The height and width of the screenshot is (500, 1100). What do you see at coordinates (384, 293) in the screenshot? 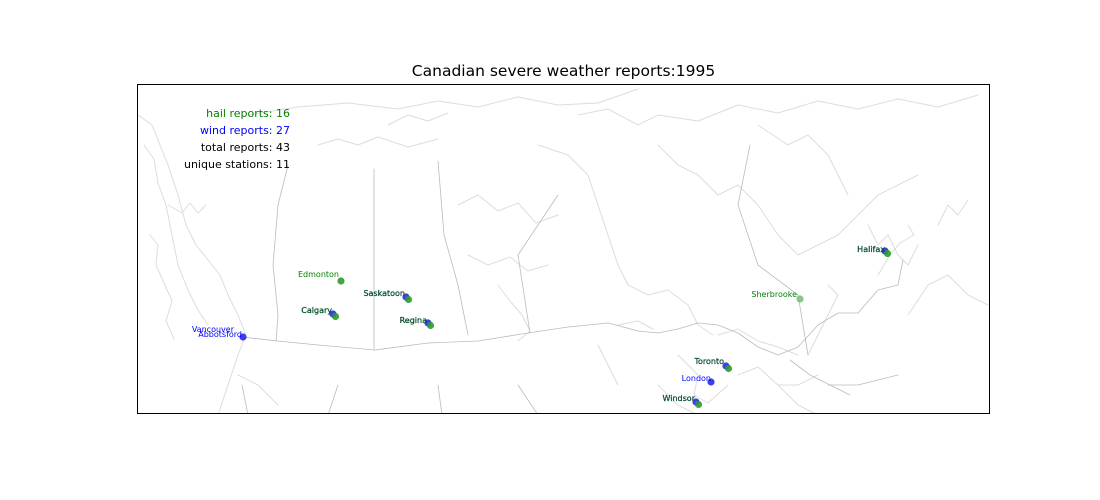
I see `station-label-saskatoon: Saskatoon` at bounding box center [384, 293].